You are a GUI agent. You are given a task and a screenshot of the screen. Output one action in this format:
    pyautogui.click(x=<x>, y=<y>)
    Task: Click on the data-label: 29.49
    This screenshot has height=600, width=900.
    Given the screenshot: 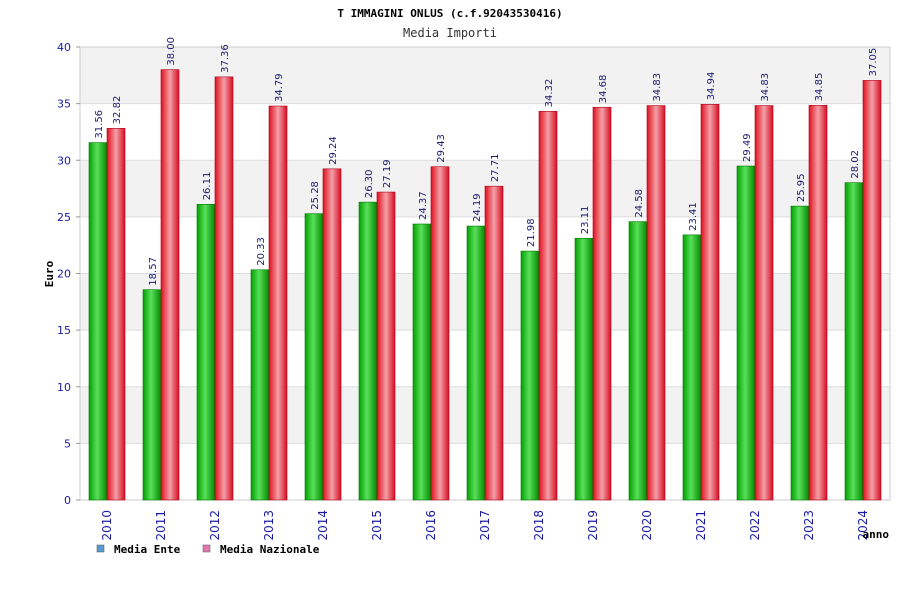 What is the action you would take?
    pyautogui.click(x=747, y=147)
    